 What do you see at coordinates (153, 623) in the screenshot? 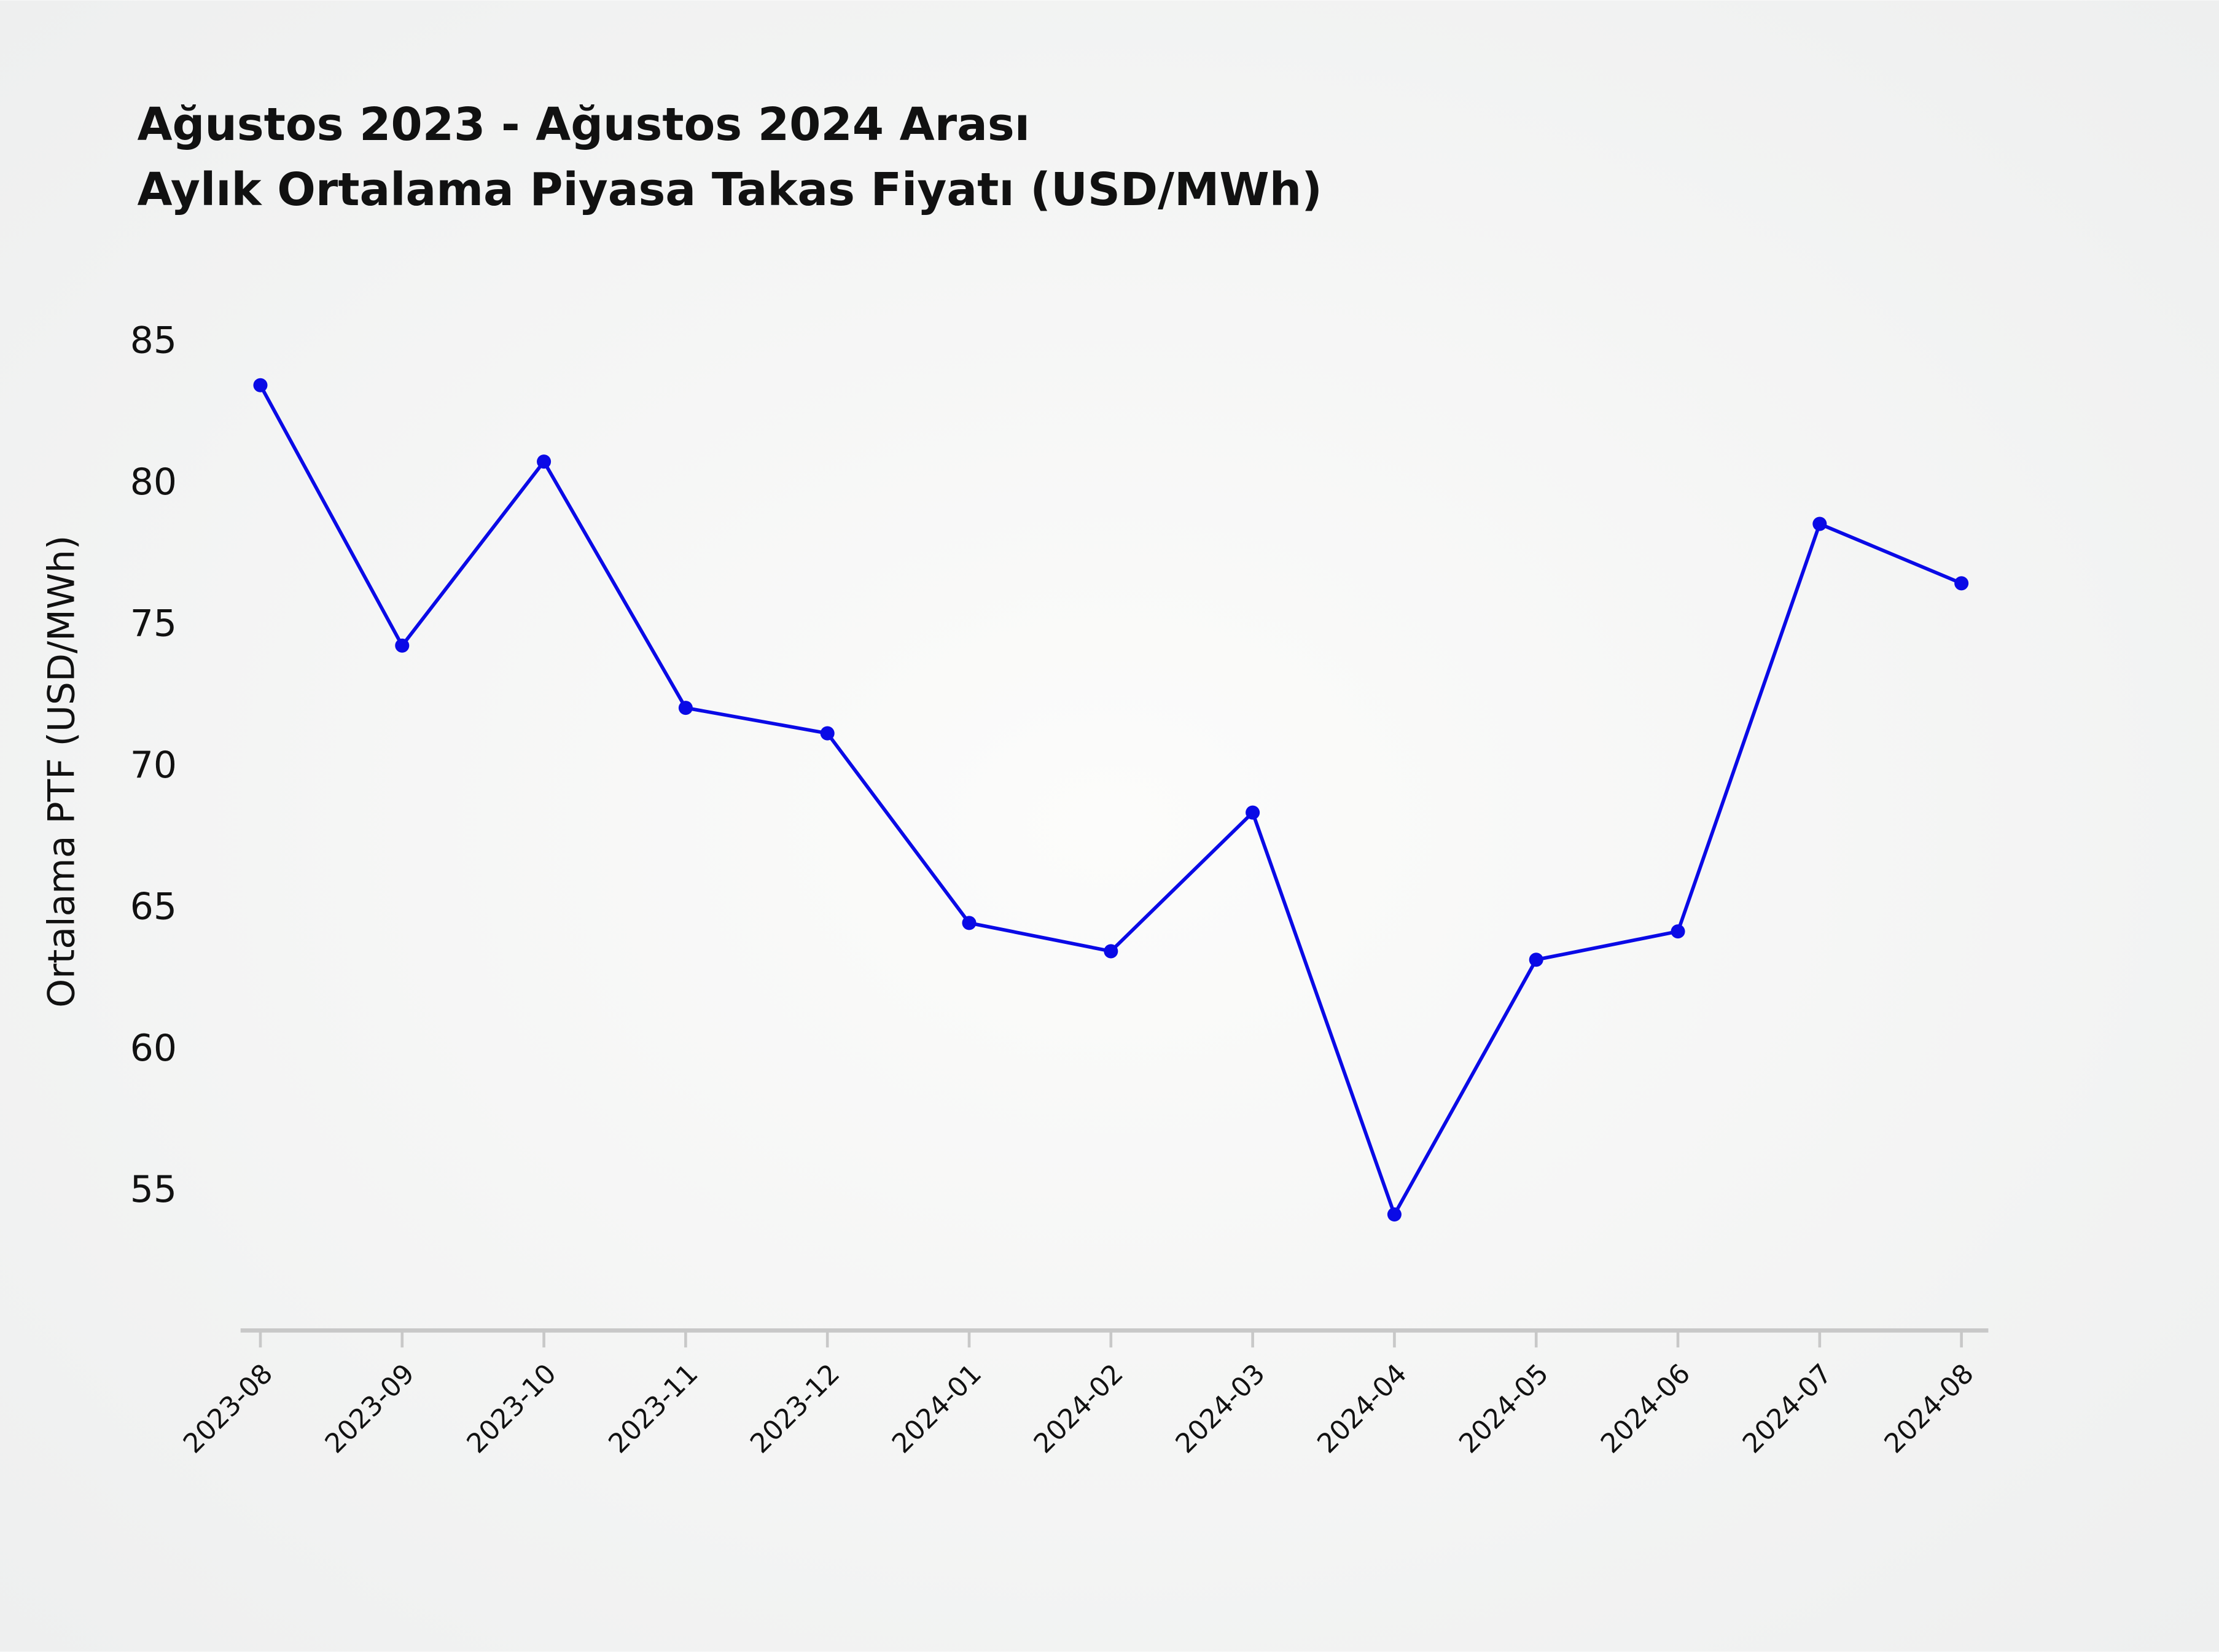
I see `y-tick-label: 75` at bounding box center [153, 623].